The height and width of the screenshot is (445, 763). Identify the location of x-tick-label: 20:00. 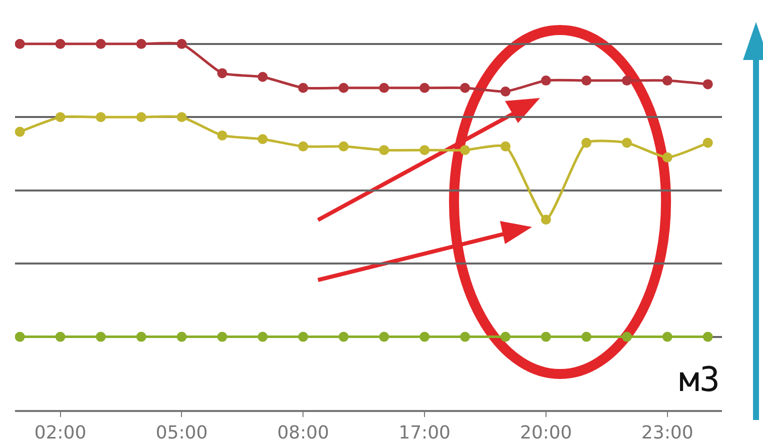
(546, 433).